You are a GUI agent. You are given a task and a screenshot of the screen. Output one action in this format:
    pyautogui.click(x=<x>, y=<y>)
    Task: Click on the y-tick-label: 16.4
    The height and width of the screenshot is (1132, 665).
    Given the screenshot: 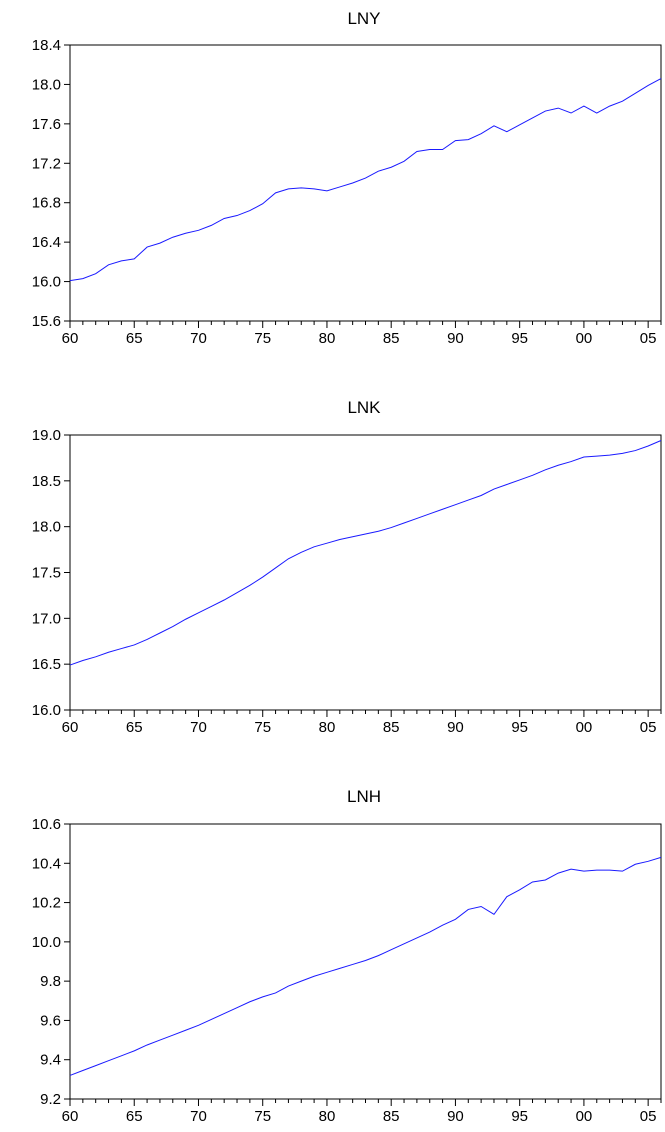 What is the action you would take?
    pyautogui.click(x=46, y=242)
    